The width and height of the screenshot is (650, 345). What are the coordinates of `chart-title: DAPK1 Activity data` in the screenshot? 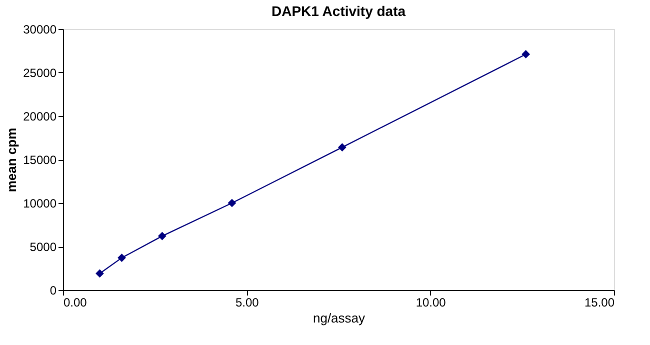 It's located at (338, 11).